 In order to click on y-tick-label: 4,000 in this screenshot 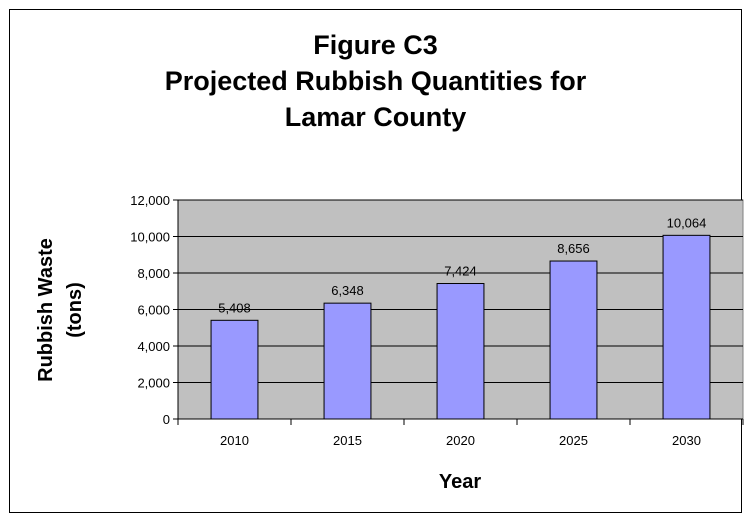, I will do `click(153, 346)`.